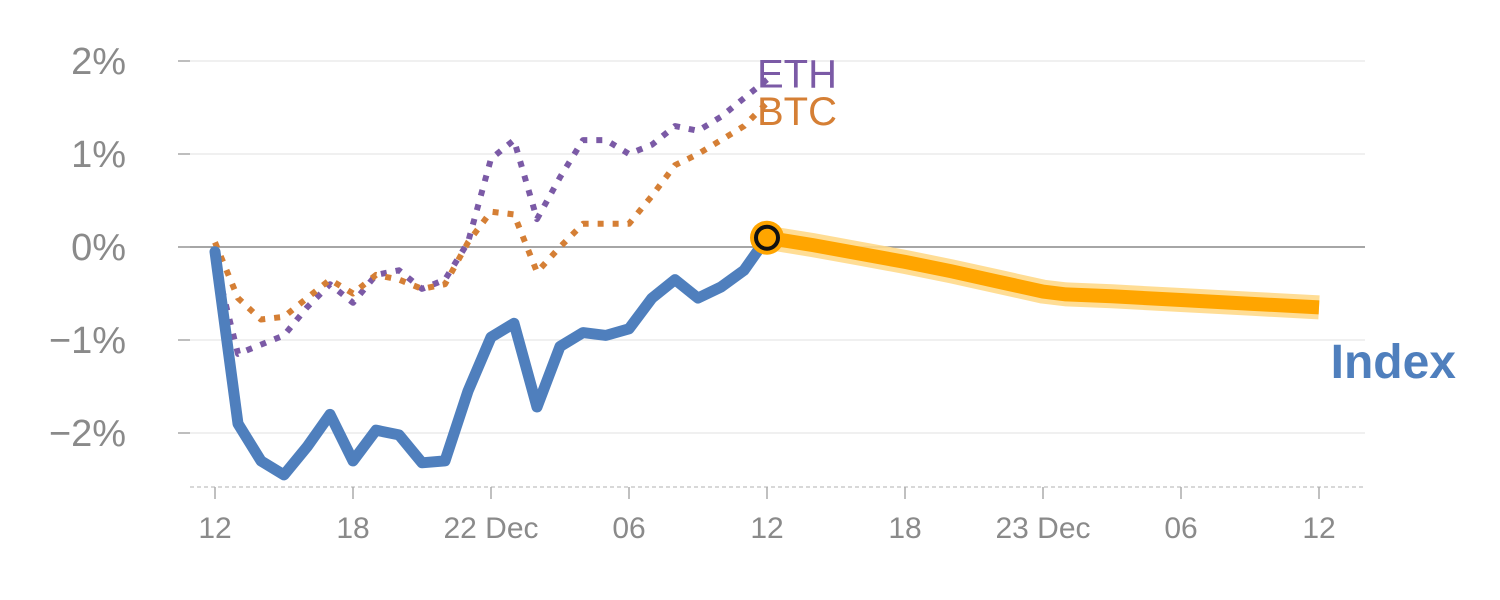 The height and width of the screenshot is (600, 1500). What do you see at coordinates (98, 248) in the screenshot?
I see `y-tick-label: 0%` at bounding box center [98, 248].